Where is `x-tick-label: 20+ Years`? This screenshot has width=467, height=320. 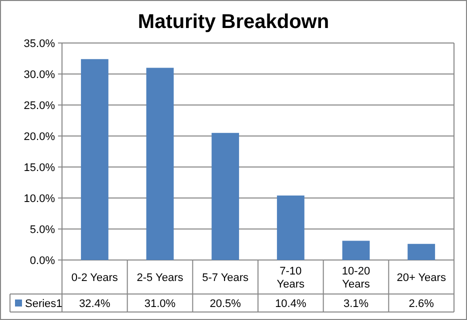 x-tick-label: 20+ Years is located at coordinates (421, 278).